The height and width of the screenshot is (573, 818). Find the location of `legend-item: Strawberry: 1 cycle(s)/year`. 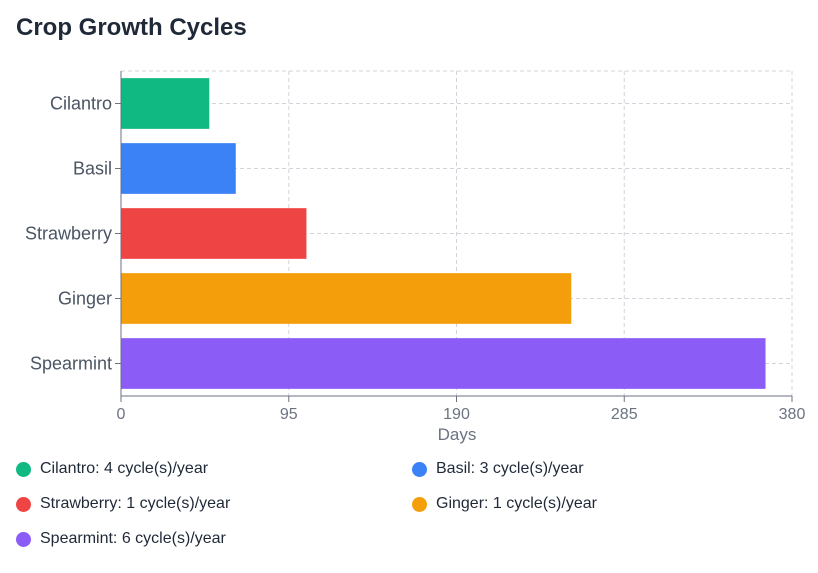

legend-item: Strawberry: 1 cycle(s)/year is located at coordinates (123, 504).